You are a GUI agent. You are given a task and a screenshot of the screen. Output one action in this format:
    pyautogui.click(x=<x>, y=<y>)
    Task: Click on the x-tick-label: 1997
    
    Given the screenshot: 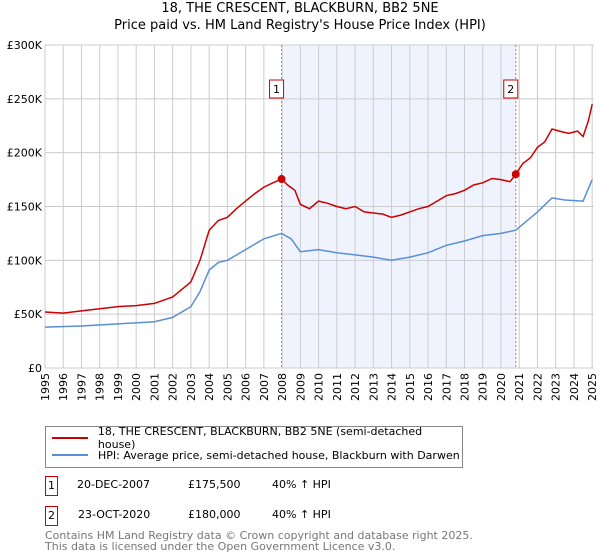 What is the action you would take?
    pyautogui.click(x=81, y=387)
    